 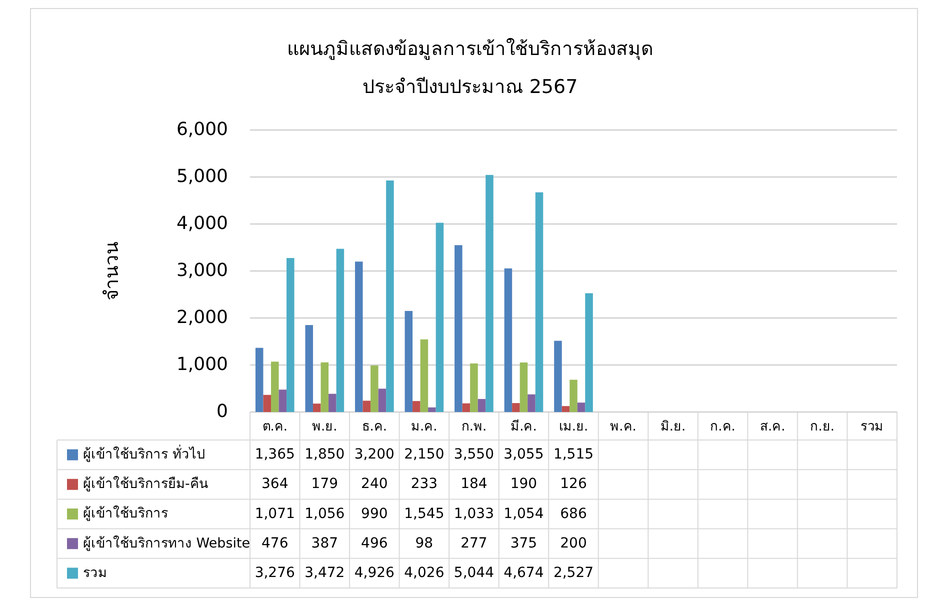 What do you see at coordinates (95, 572) in the screenshot?
I see `legend-label: รวม` at bounding box center [95, 572].